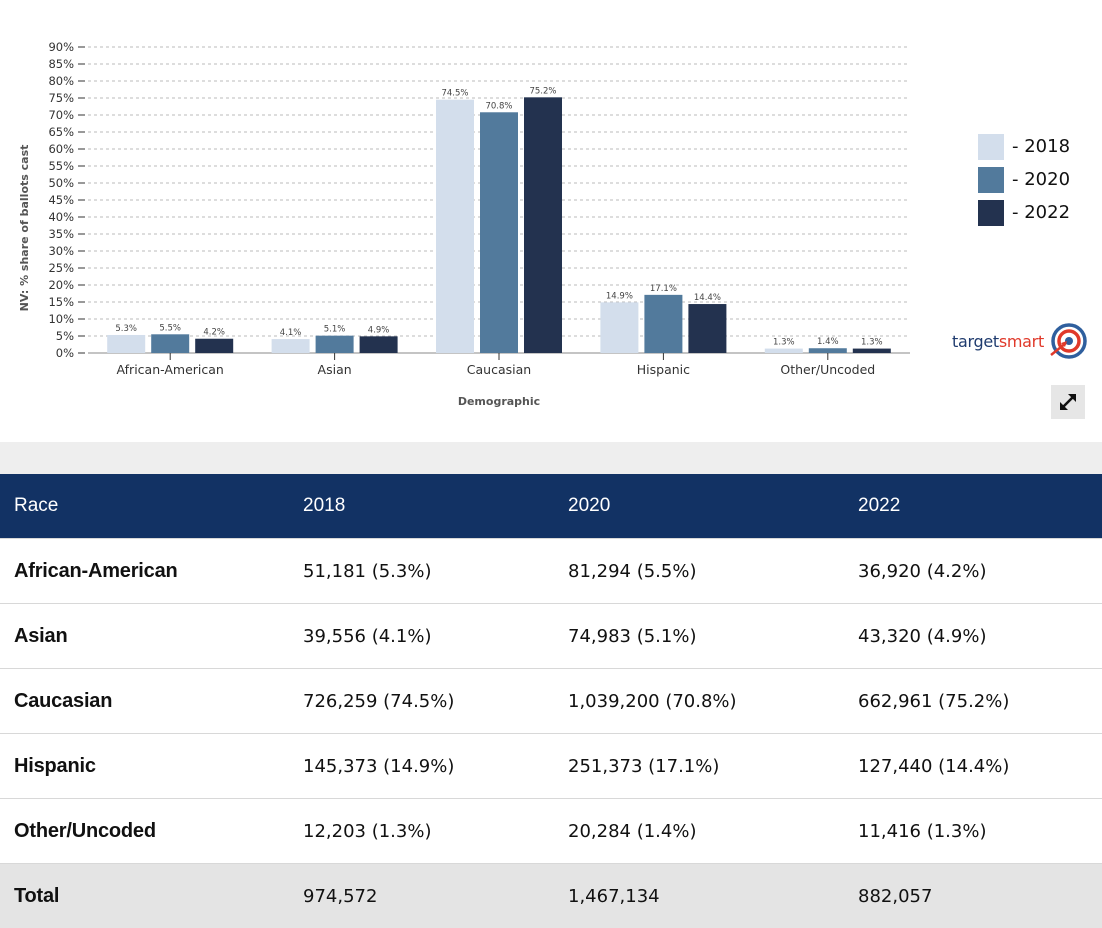 This screenshot has height=928, width=1102. I want to click on y-tick-label: 85%, so click(61, 64).